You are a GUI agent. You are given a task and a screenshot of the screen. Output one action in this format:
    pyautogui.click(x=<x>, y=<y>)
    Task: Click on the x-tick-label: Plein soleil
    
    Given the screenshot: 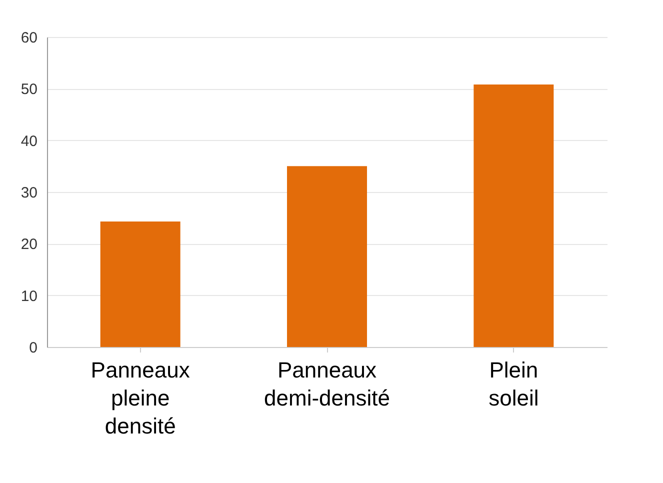 What is the action you would take?
    pyautogui.click(x=513, y=384)
    